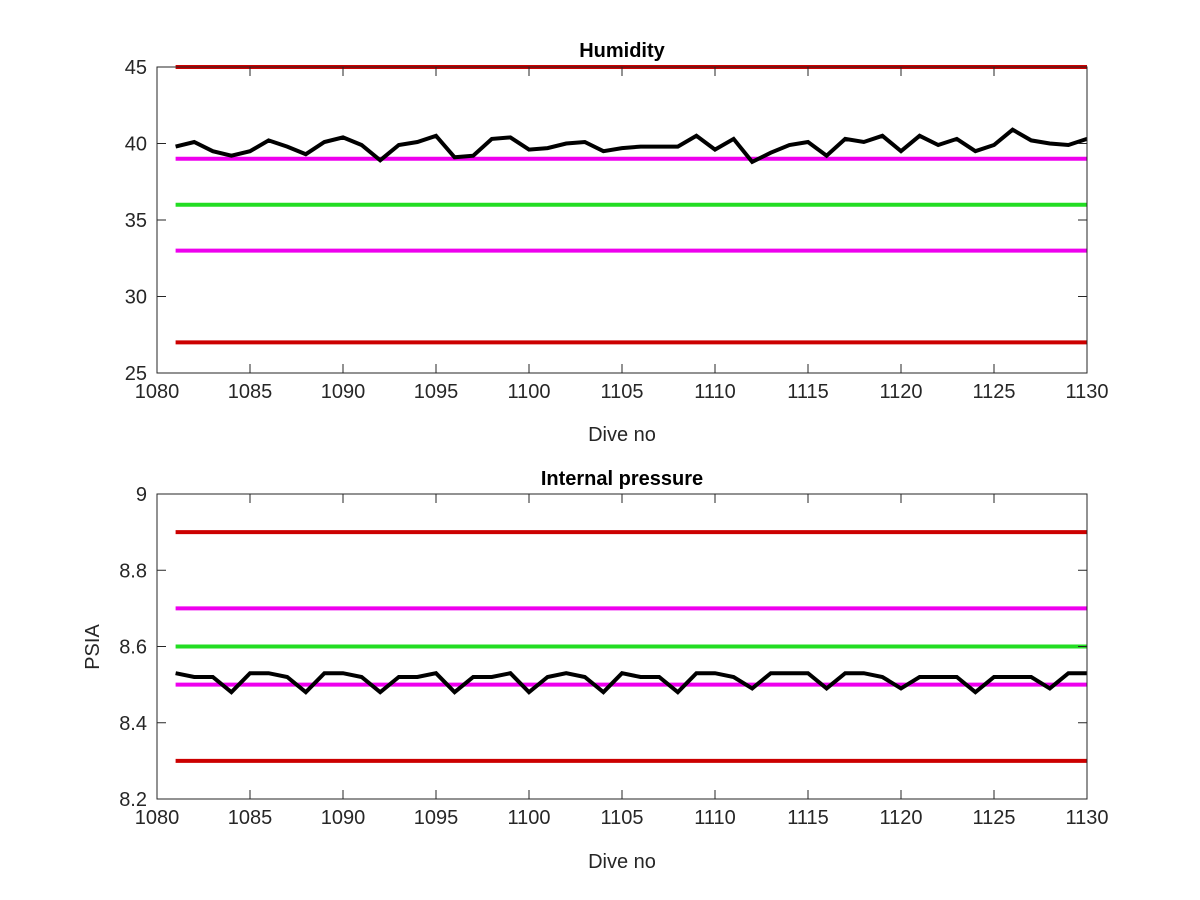  I want to click on pressure-x-tick-label: 1080, so click(157, 818).